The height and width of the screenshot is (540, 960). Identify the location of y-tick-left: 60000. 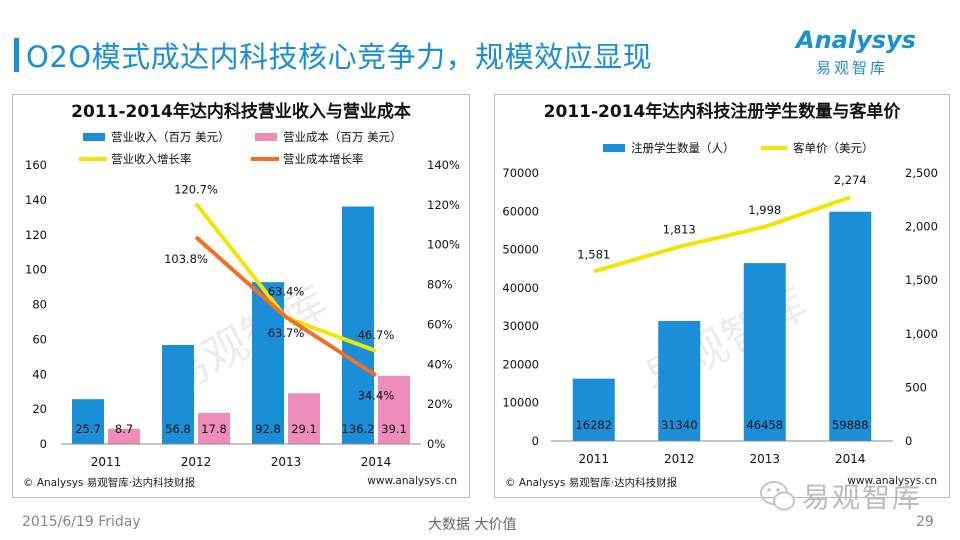
(520, 211).